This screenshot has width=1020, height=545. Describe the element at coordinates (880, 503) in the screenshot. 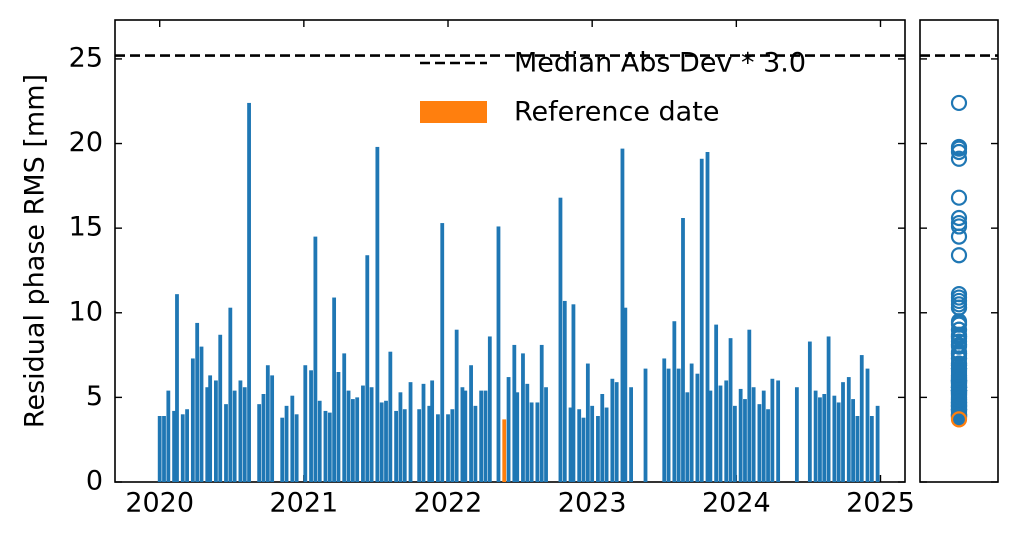

I see `x-tick-label: 2025` at that location.